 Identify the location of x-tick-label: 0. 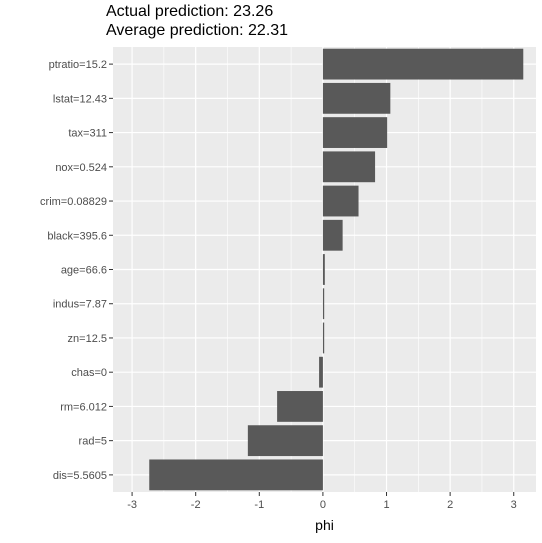
(323, 505).